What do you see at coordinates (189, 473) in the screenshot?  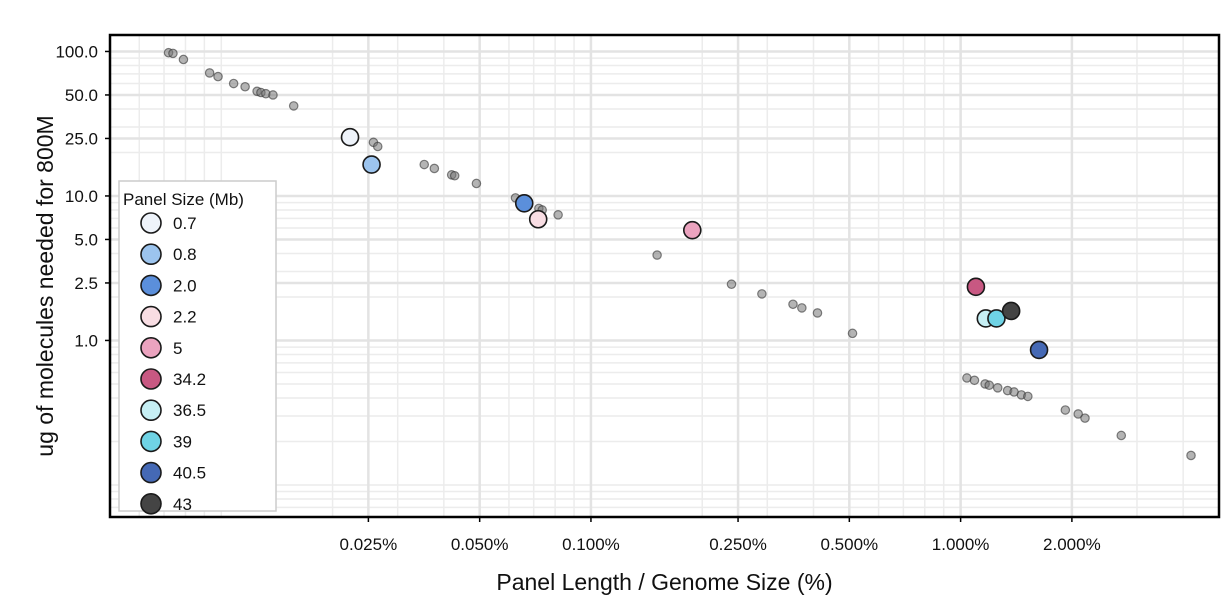 I see `legend-label: 40.5` at bounding box center [189, 473].